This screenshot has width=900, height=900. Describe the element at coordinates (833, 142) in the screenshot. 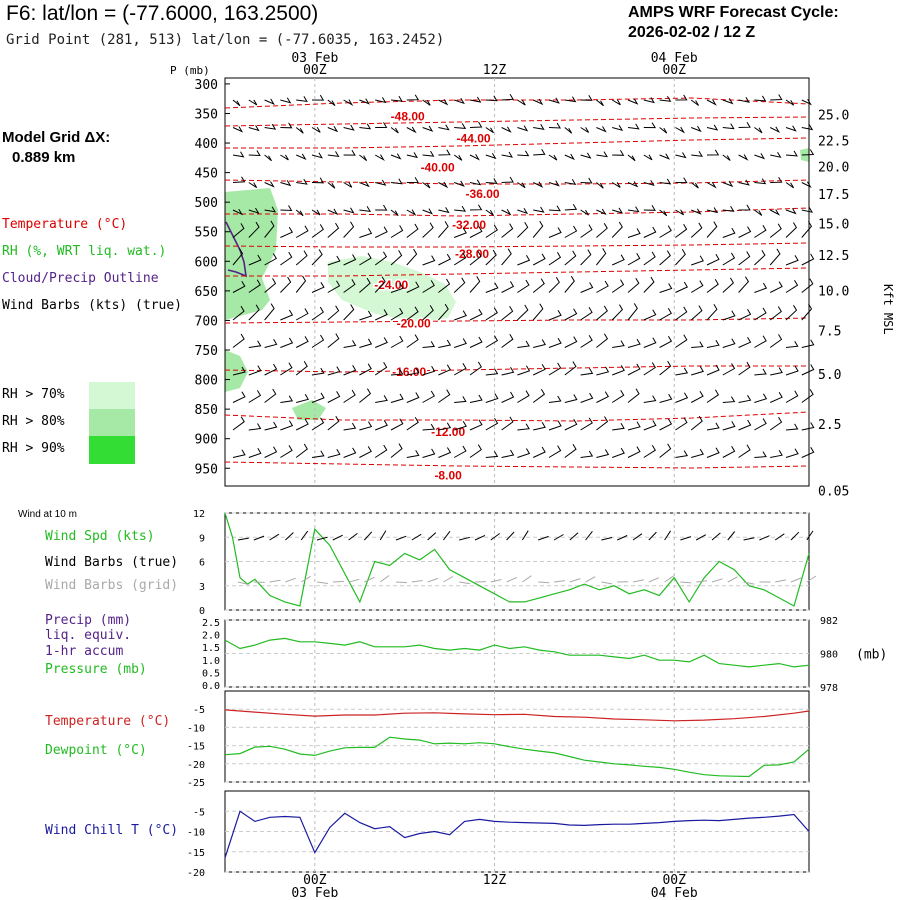

I see `height-tick-label: 22.5` at that location.